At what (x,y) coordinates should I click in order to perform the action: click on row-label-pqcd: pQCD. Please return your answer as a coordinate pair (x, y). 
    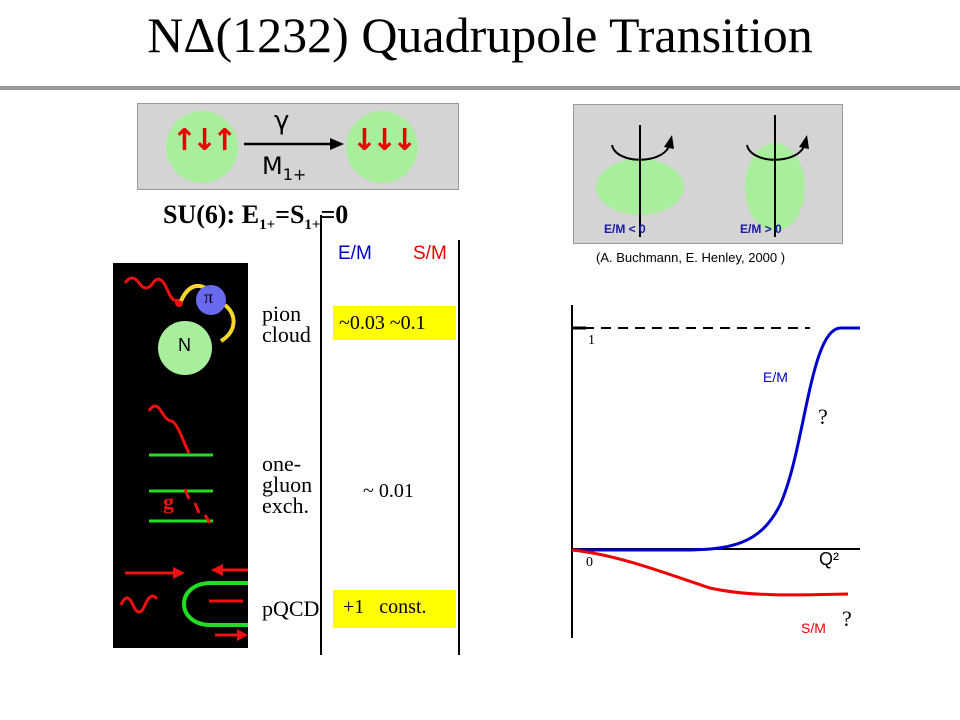
    Looking at the image, I should click on (291, 608).